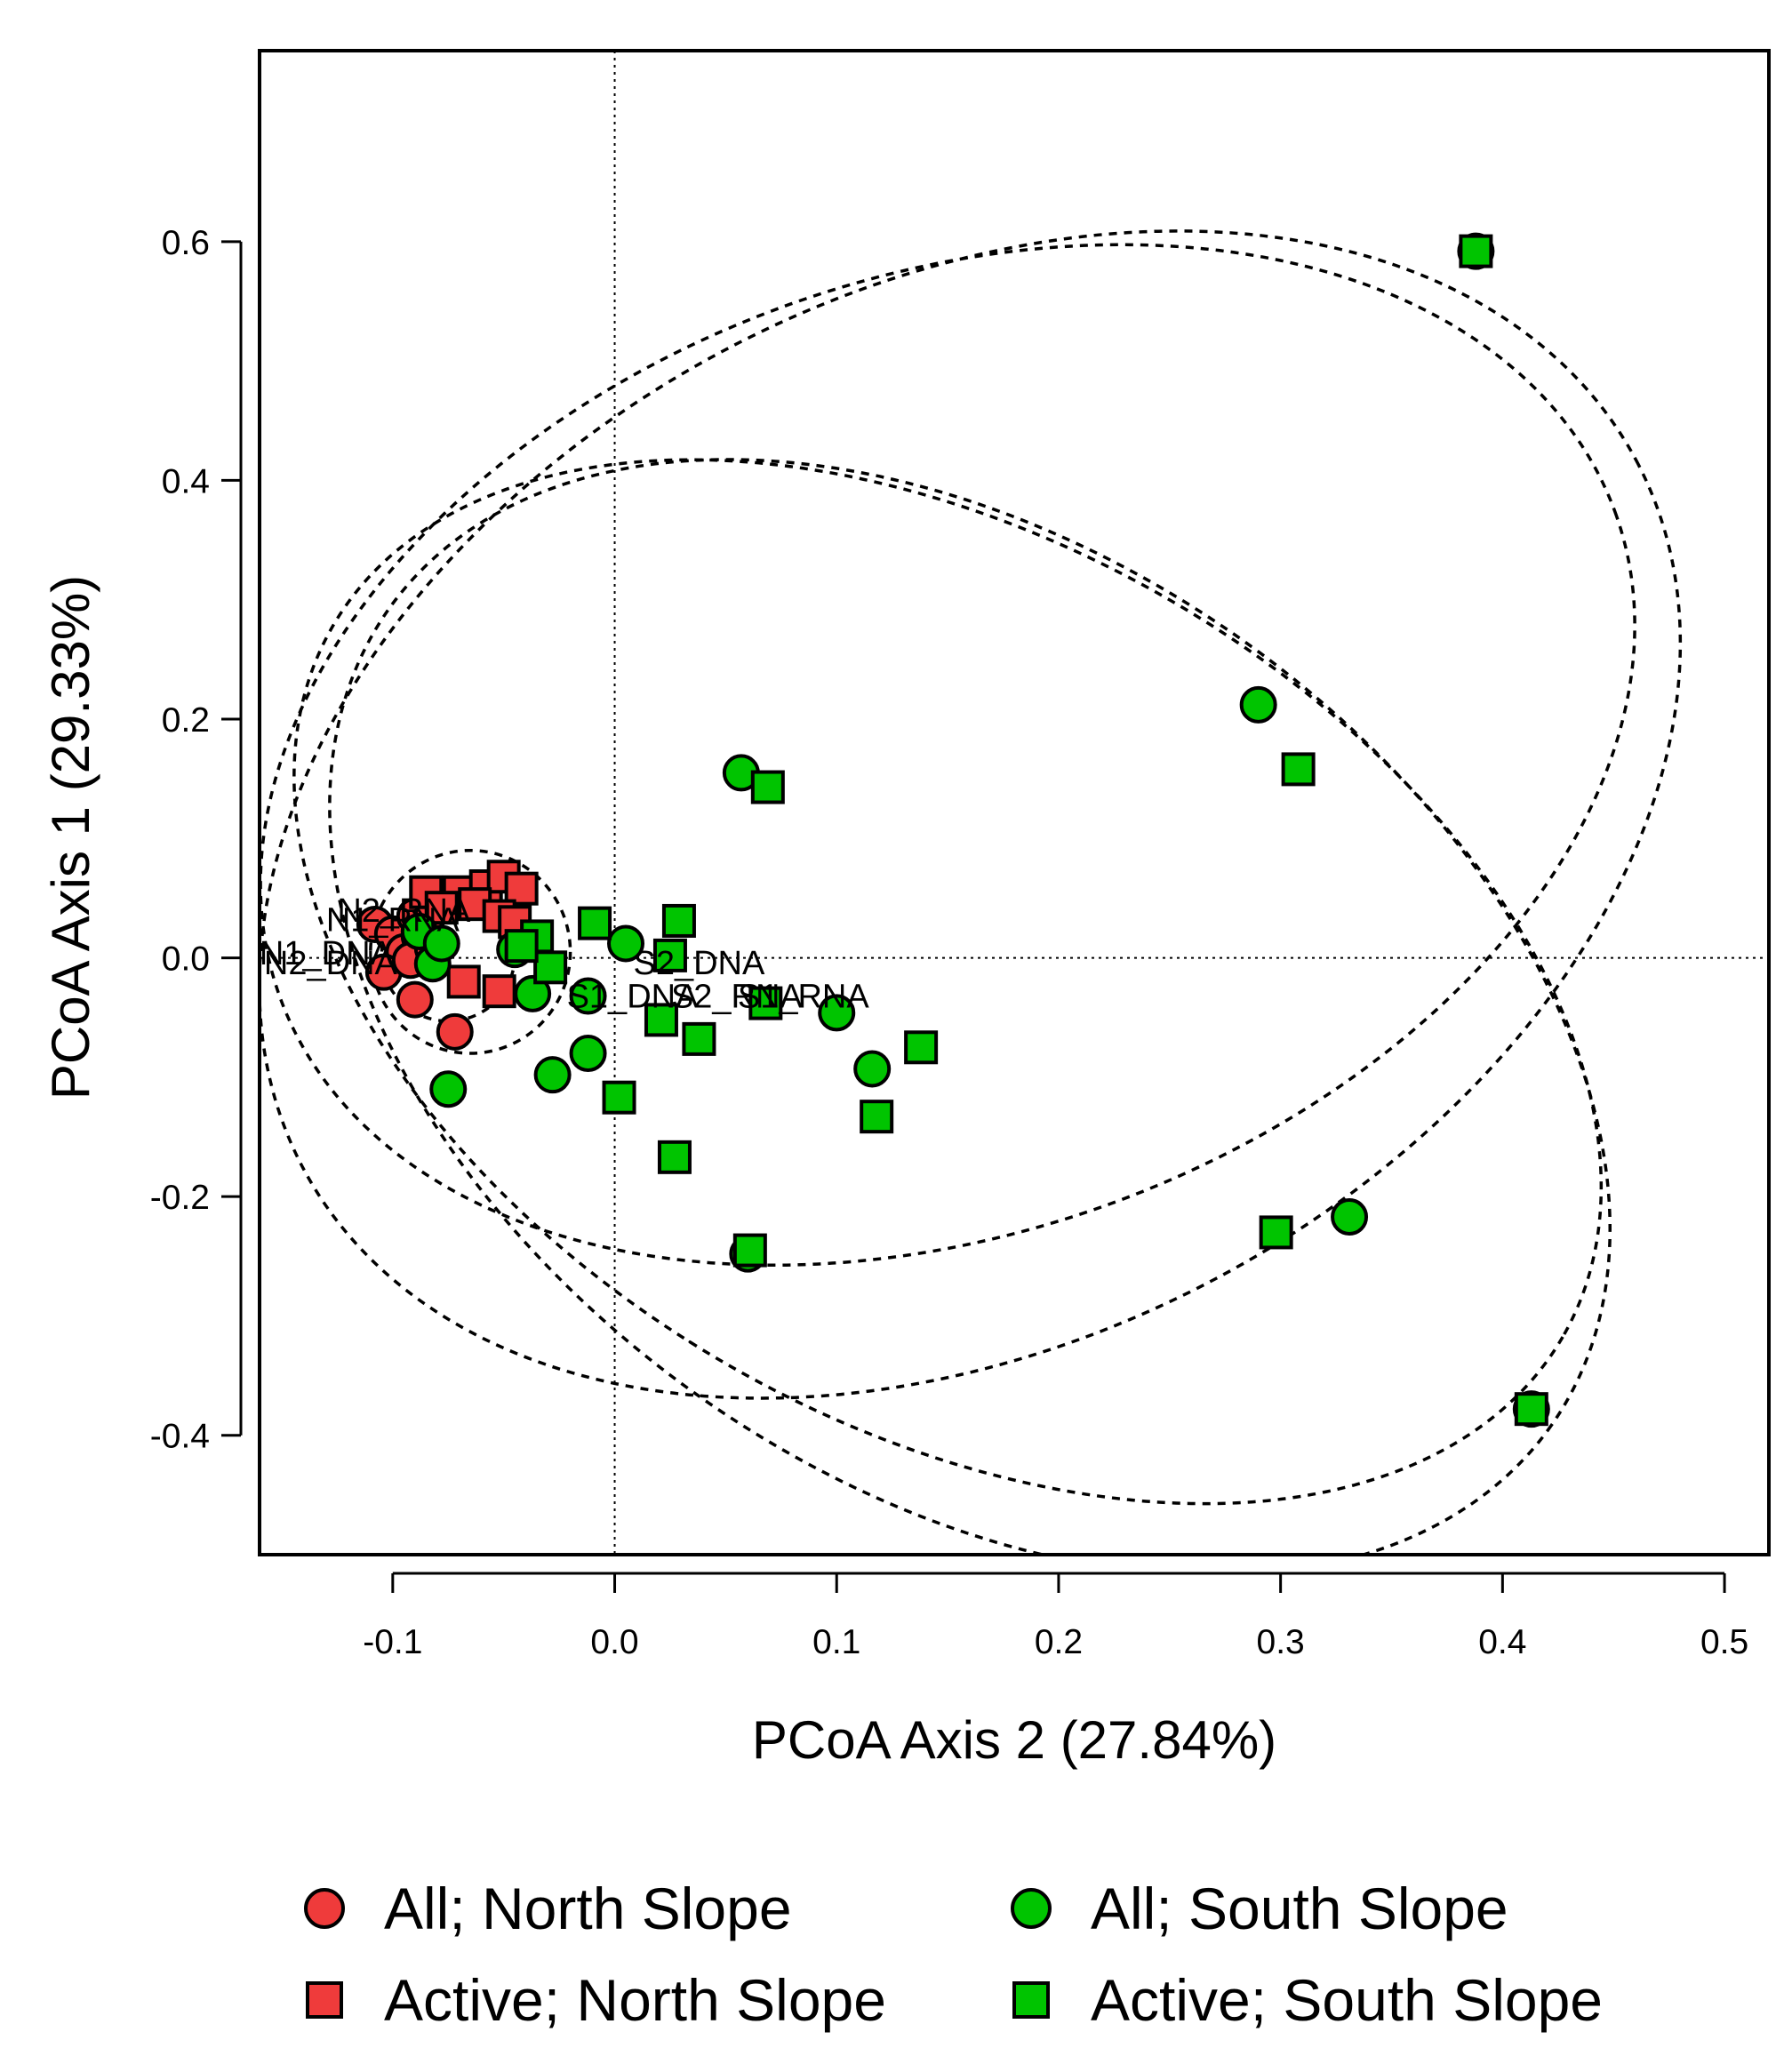  I want to click on x-axis: -0.1 0.0 0.1 0.2 0.3 0.4 0.5, so click(1055, 1616).